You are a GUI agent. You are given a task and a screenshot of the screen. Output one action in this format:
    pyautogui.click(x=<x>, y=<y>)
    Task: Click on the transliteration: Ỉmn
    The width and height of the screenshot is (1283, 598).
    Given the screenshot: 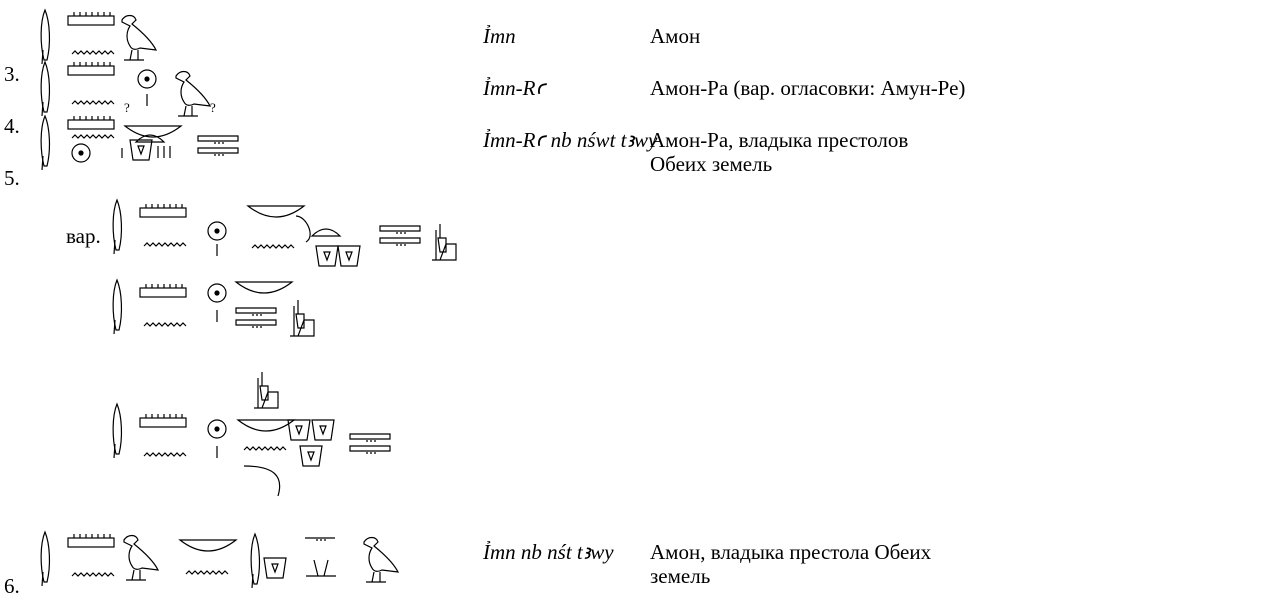 What is the action you would take?
    pyautogui.click(x=499, y=36)
    